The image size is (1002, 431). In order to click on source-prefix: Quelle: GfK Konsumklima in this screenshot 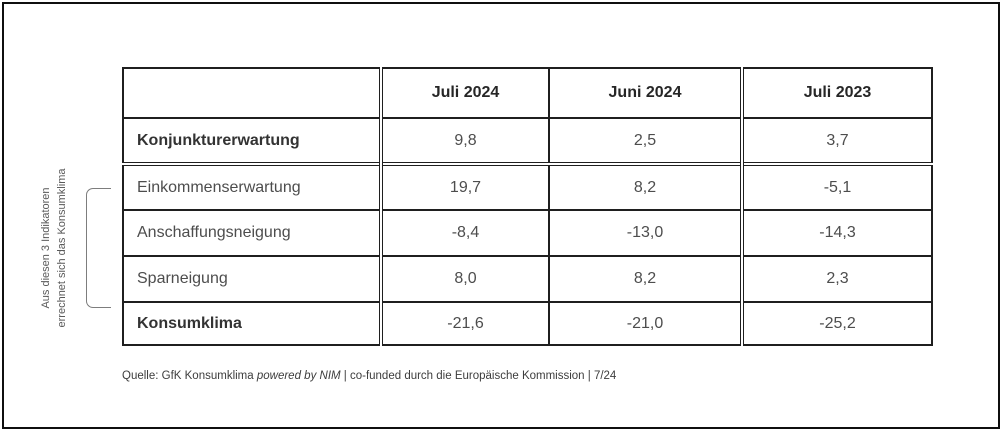, I will do `click(189, 376)`.